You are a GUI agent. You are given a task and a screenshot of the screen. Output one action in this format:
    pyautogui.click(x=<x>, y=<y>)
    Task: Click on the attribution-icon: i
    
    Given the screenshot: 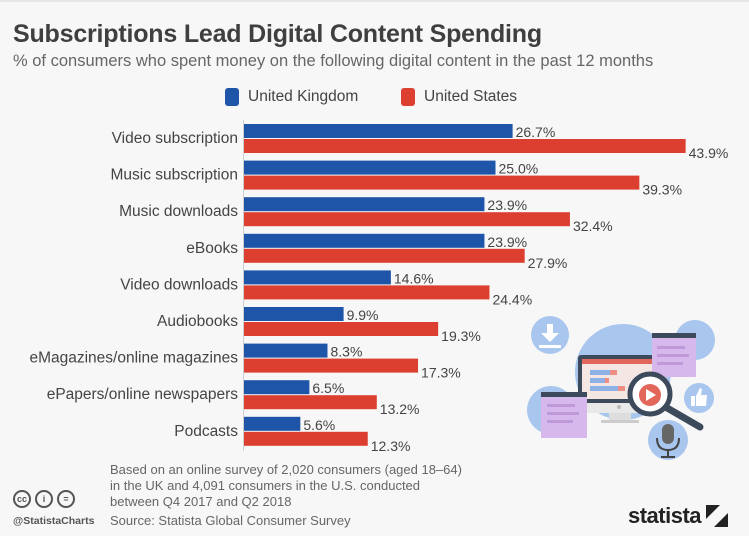 What is the action you would take?
    pyautogui.click(x=44, y=499)
    